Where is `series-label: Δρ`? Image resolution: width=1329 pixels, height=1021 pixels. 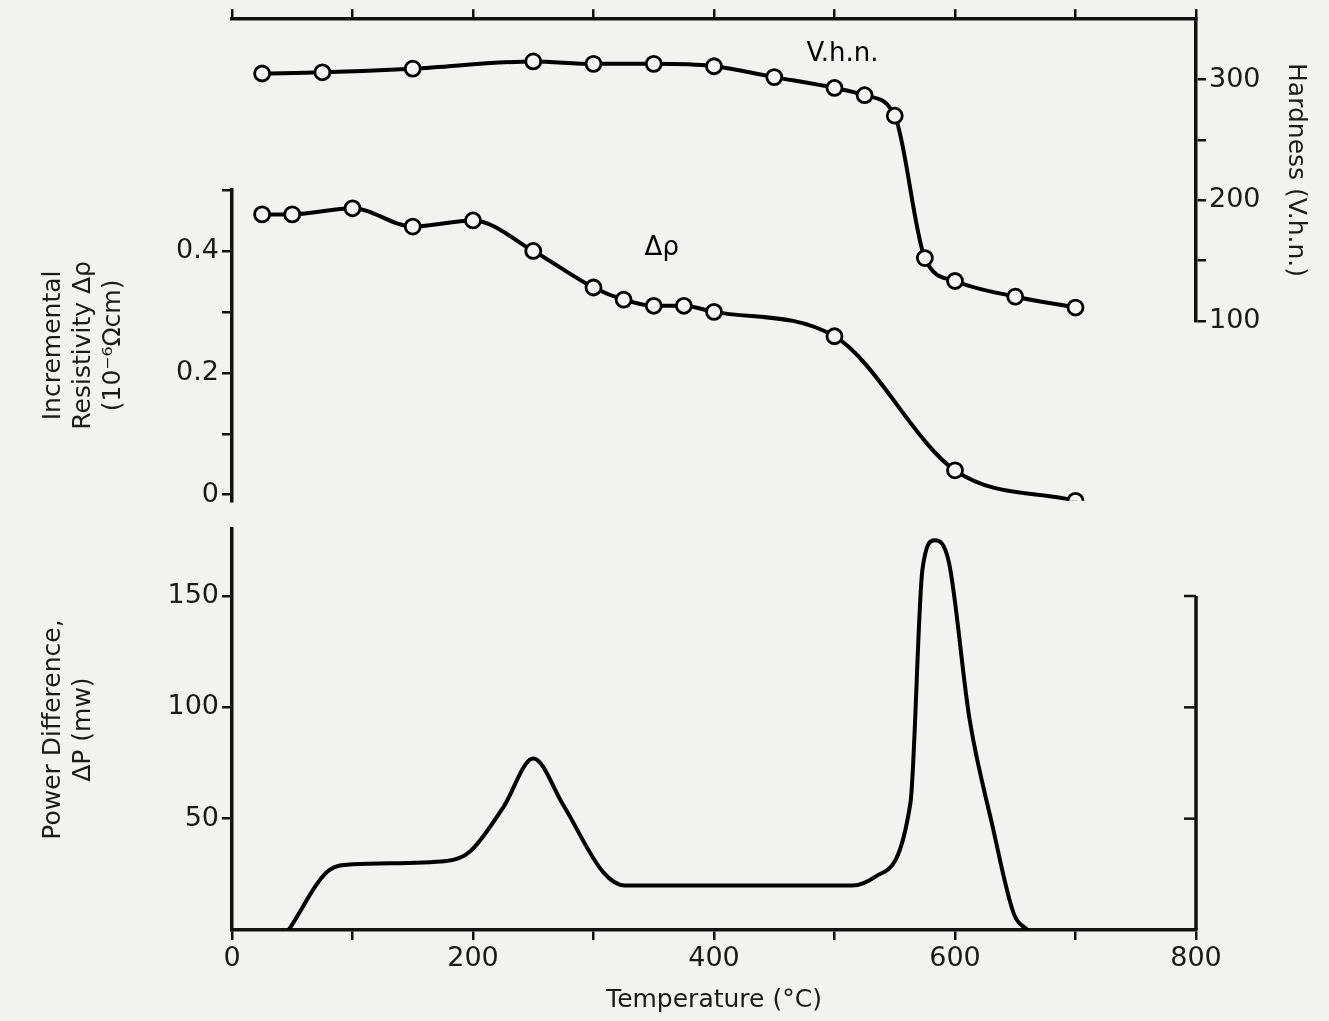
series-label: Δρ is located at coordinates (661, 245).